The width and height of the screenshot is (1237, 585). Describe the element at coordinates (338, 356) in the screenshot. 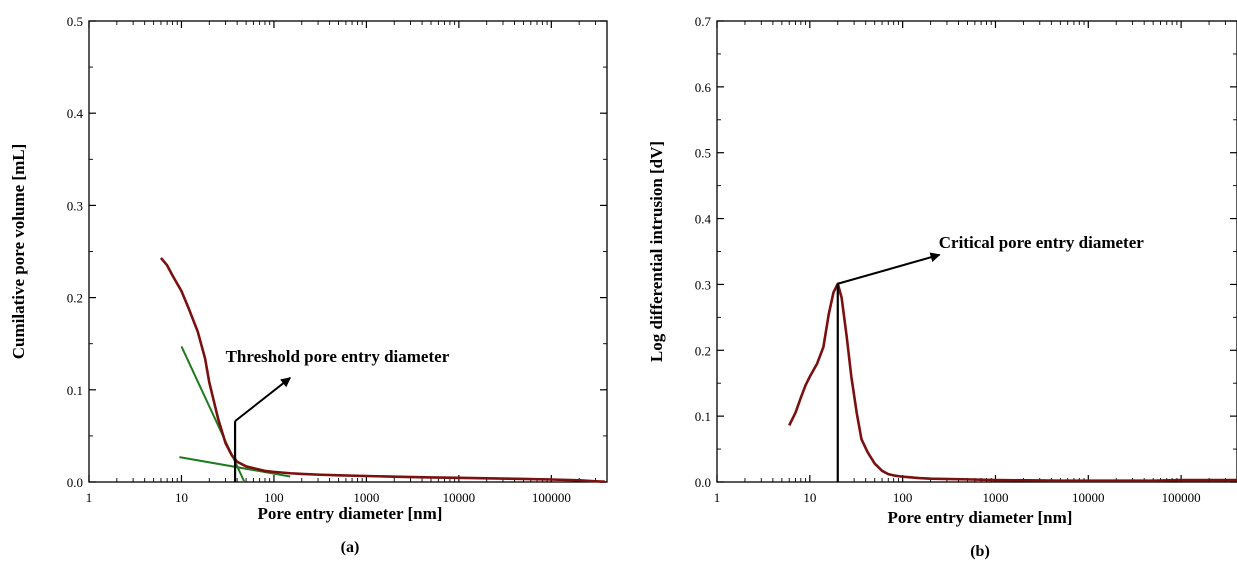

I see `annotation-text: Threshold pore entry diameter` at that location.